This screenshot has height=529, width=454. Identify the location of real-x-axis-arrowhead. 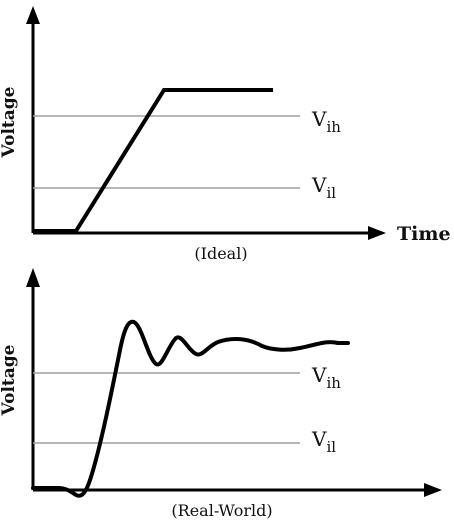
(433, 490).